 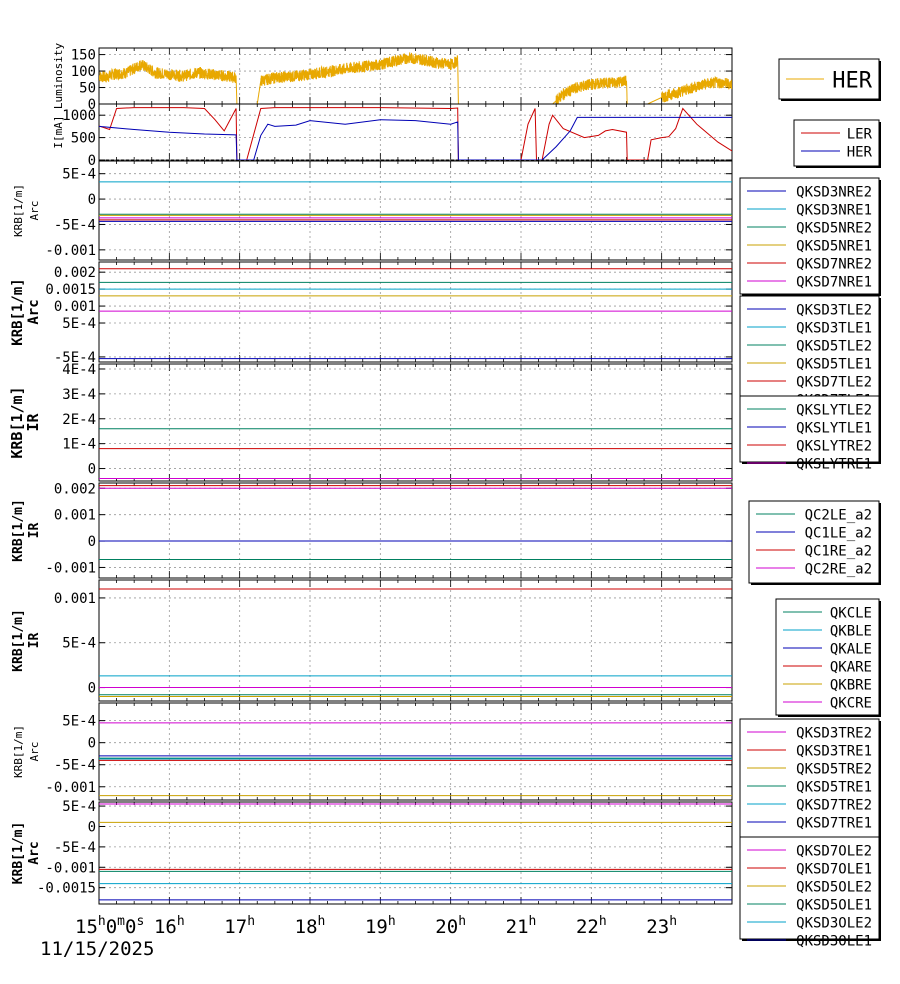 What do you see at coordinates (58, 76) in the screenshot?
I see `y-axis-label: Luminosity` at bounding box center [58, 76].